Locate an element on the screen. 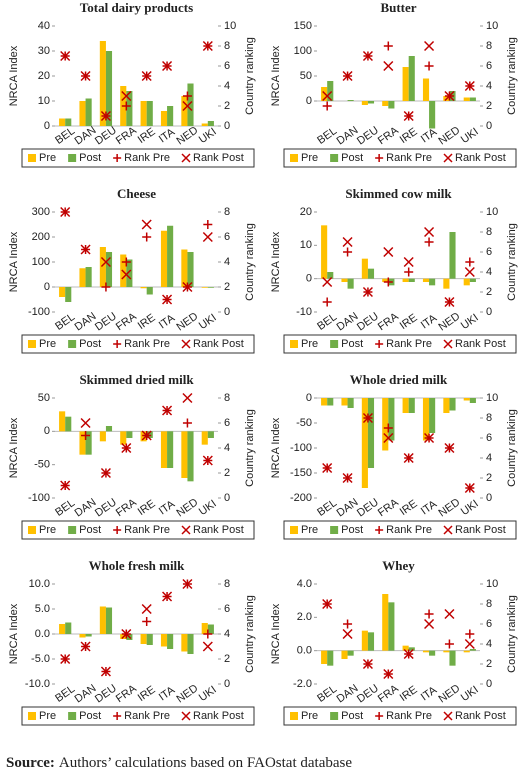  y-tick-label: 0.0 is located at coordinates (42, 634).